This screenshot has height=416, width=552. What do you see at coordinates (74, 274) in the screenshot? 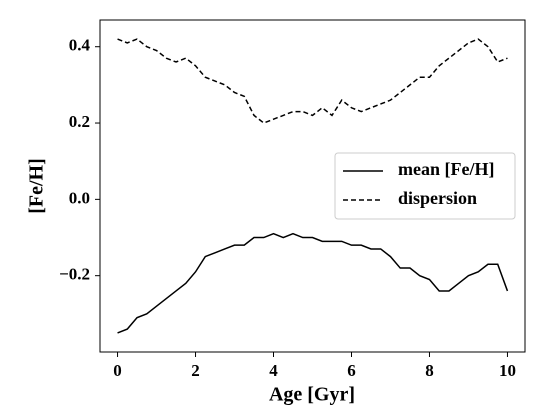
I see `y-tick-label: −0.2` at bounding box center [74, 274].